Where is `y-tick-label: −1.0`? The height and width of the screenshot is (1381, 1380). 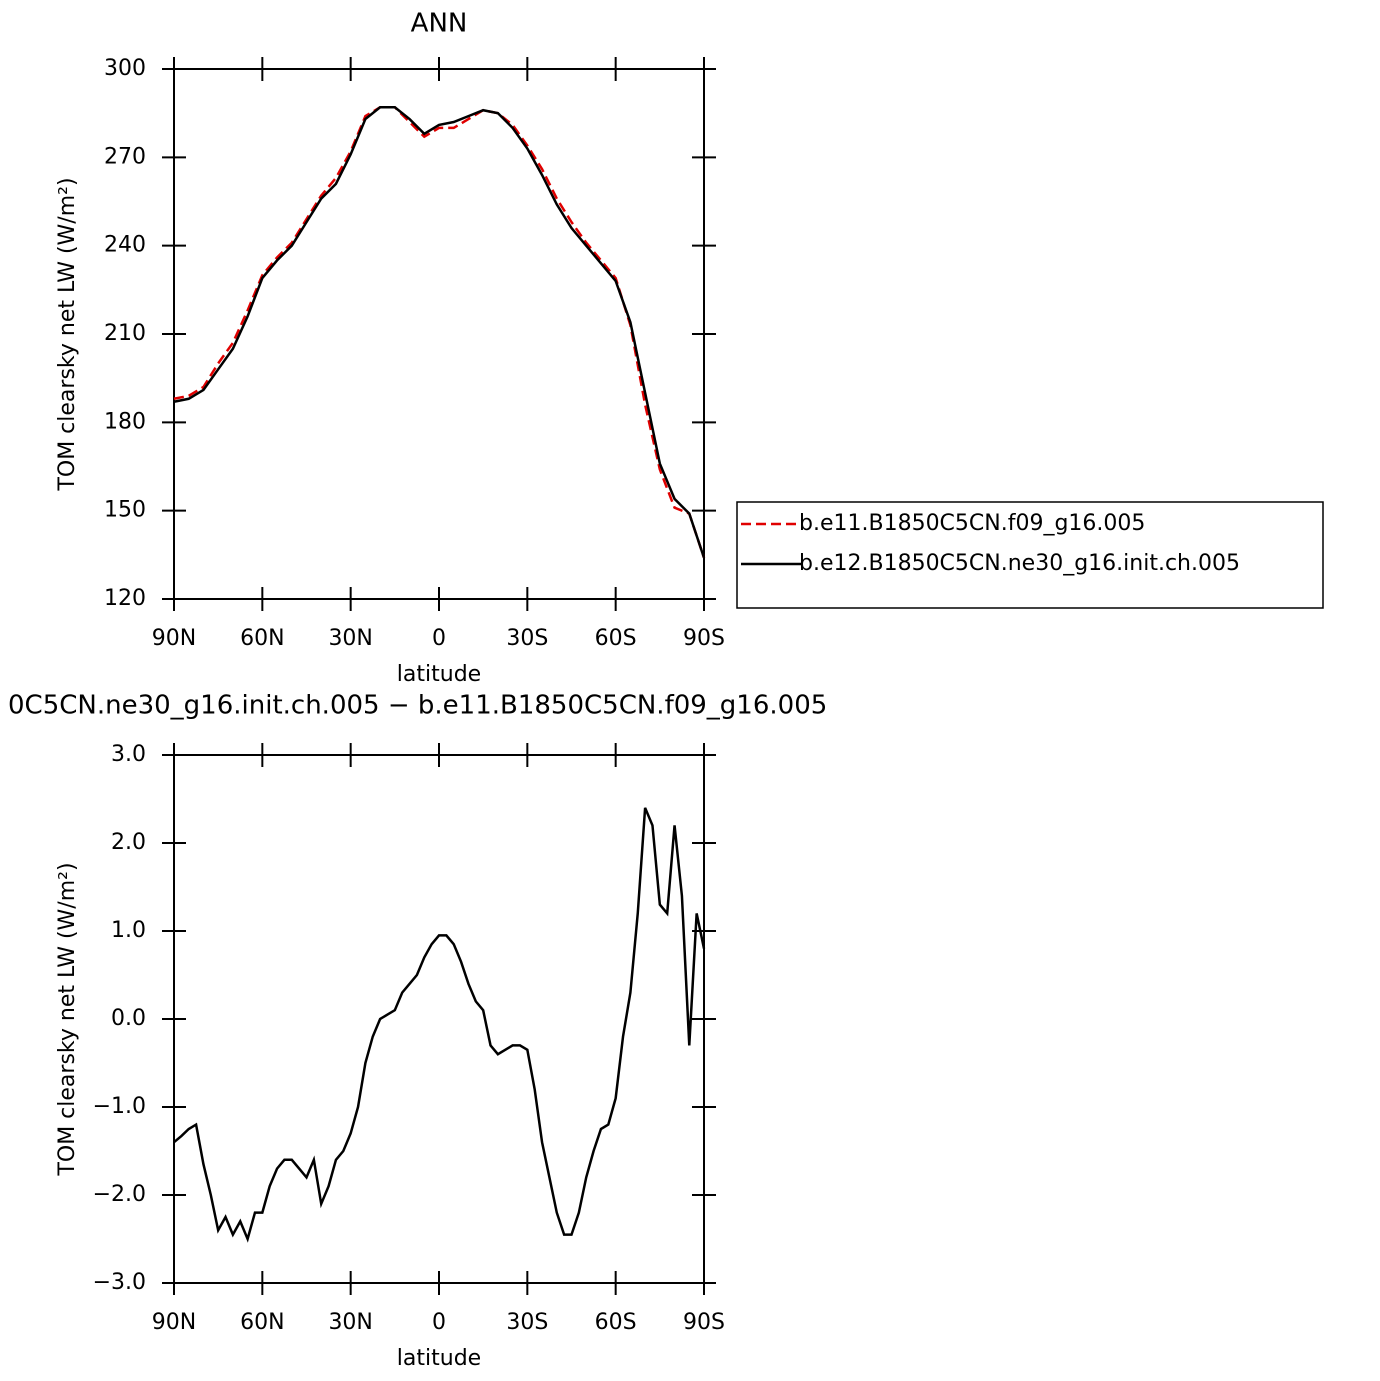 y-tick-label: −1.0 is located at coordinates (119, 1106).